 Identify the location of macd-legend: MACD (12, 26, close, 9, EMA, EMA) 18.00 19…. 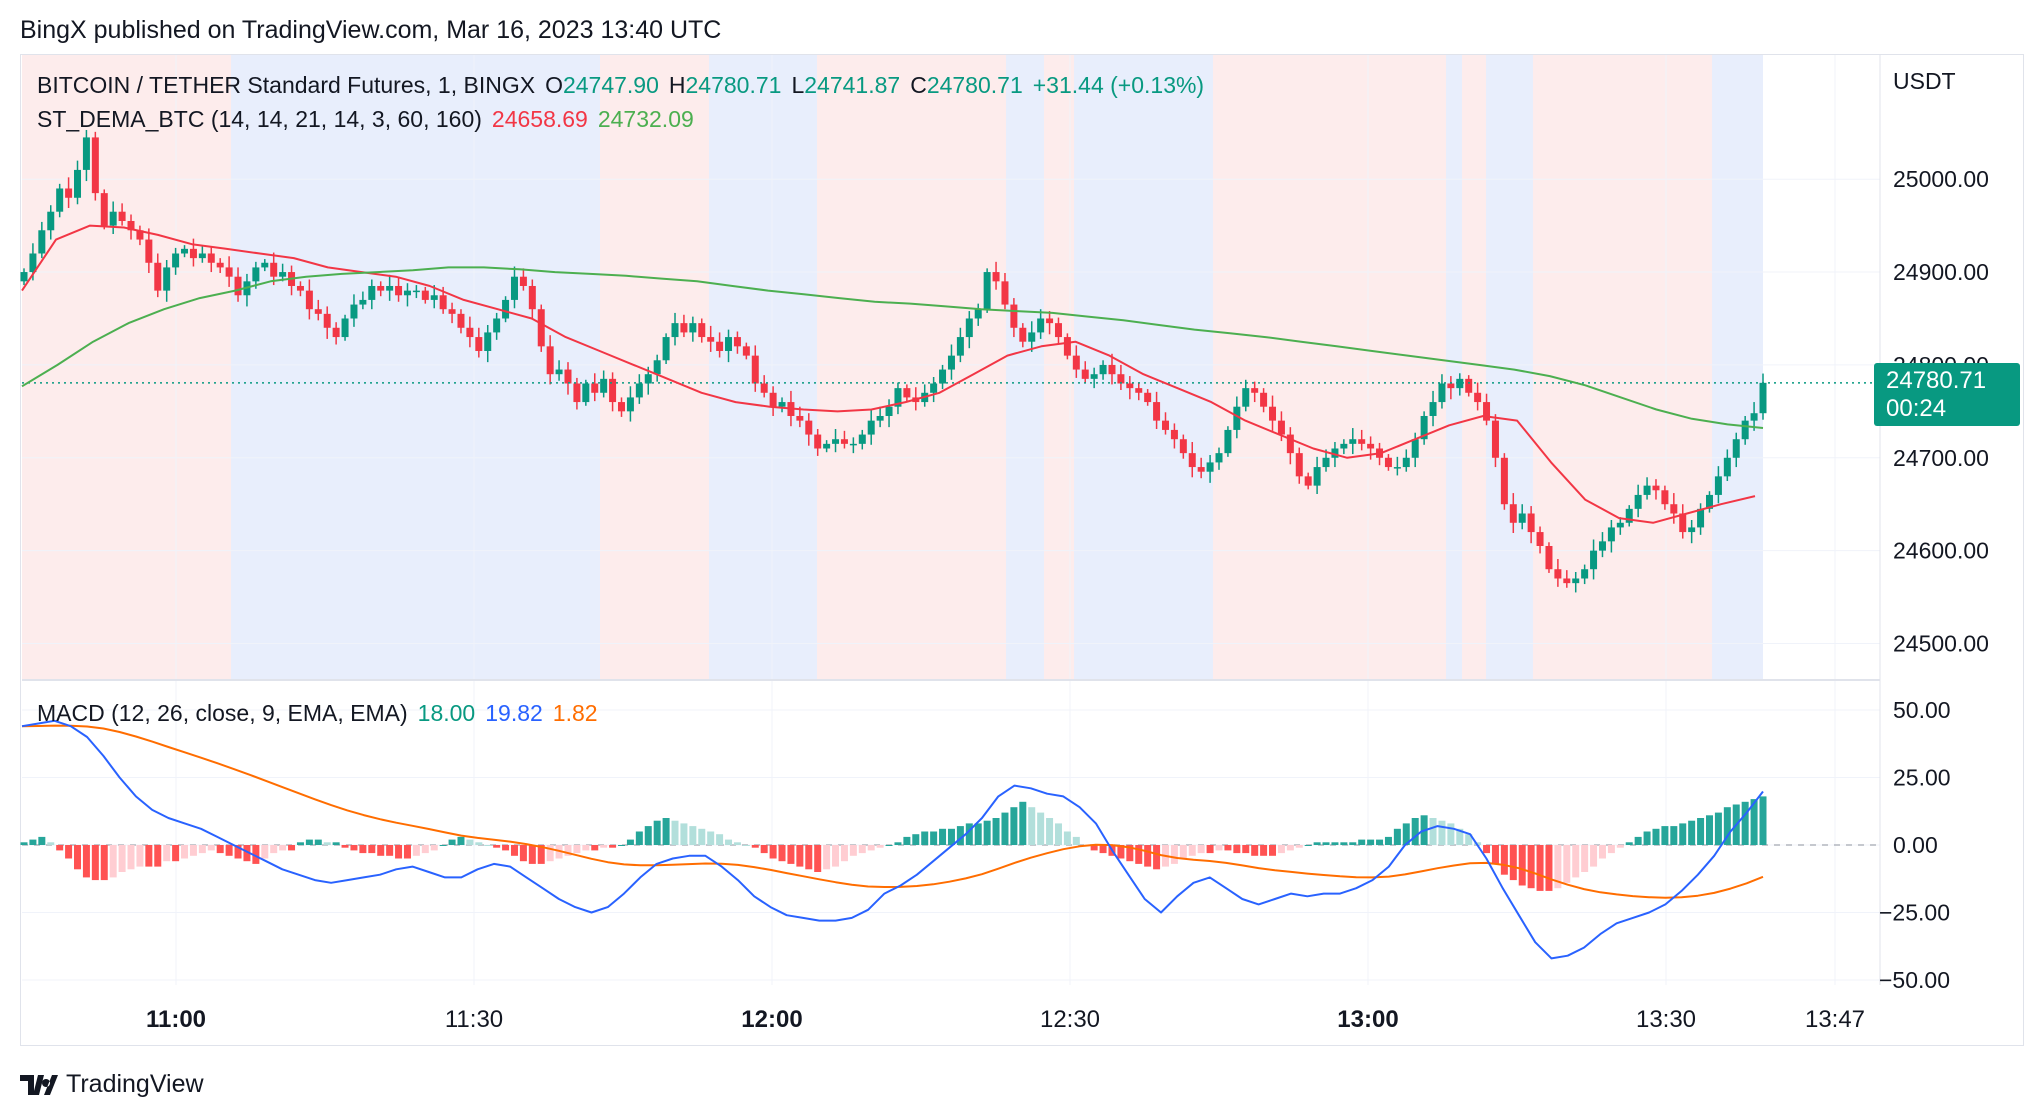
(322, 713).